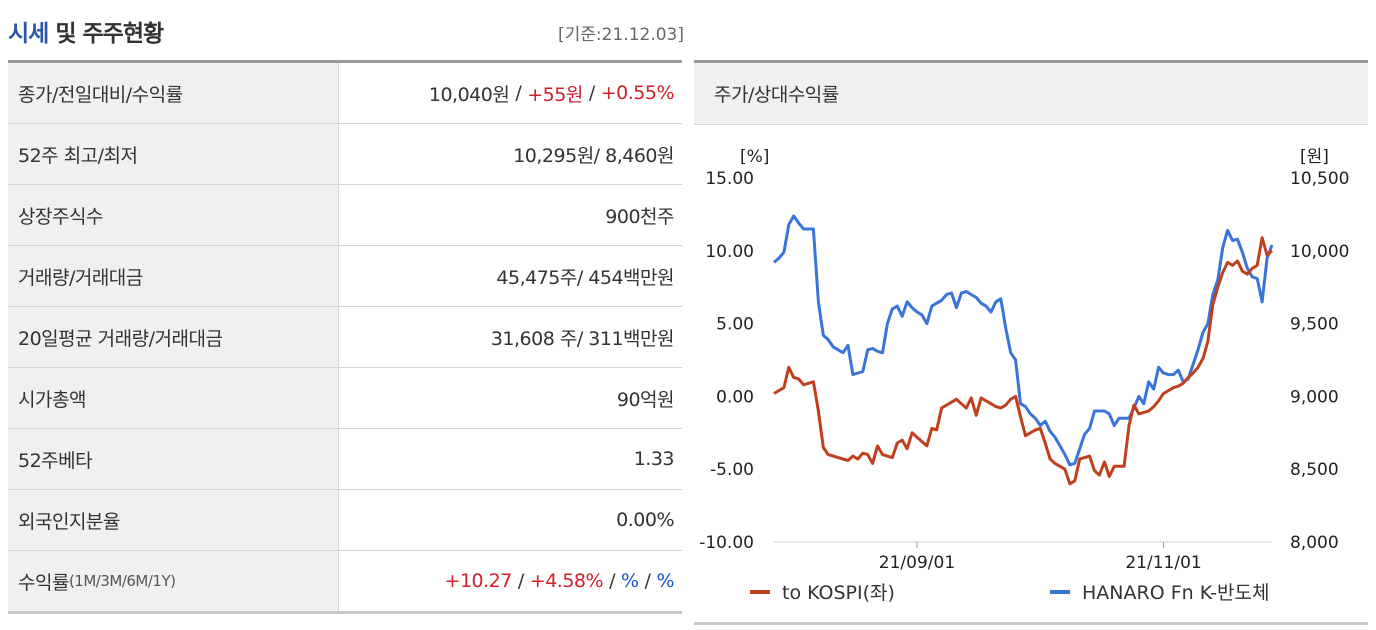 The image size is (1376, 630). What do you see at coordinates (629, 581) in the screenshot?
I see `return-6m: %` at bounding box center [629, 581].